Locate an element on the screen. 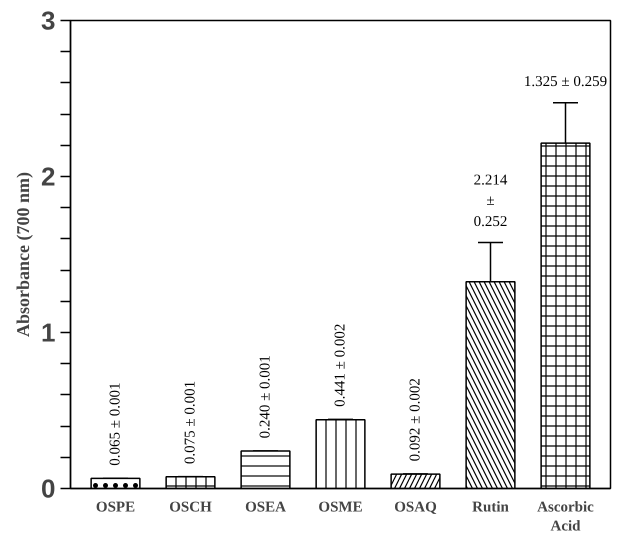 The image size is (618, 537). data-label: 0.240 ± 0.001 is located at coordinates (266, 396).